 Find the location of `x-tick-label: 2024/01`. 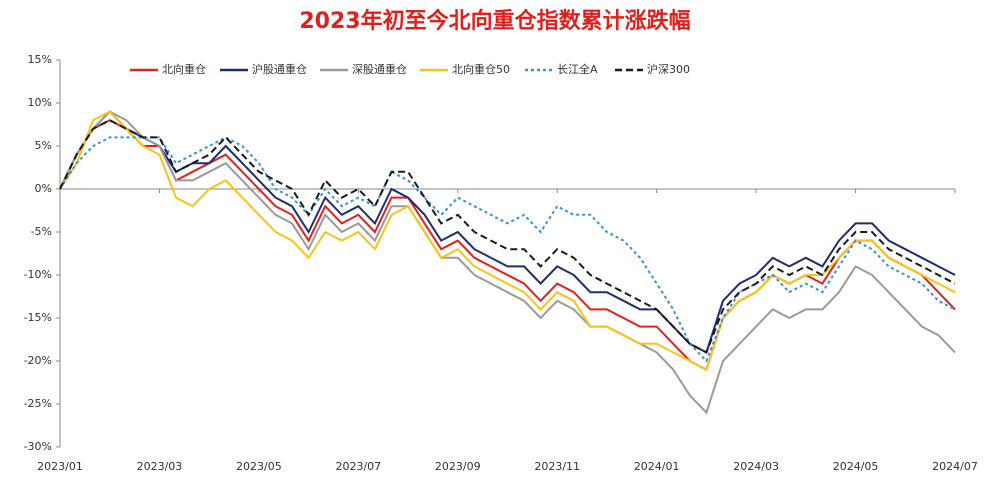

x-tick-label: 2024/01 is located at coordinates (657, 466).